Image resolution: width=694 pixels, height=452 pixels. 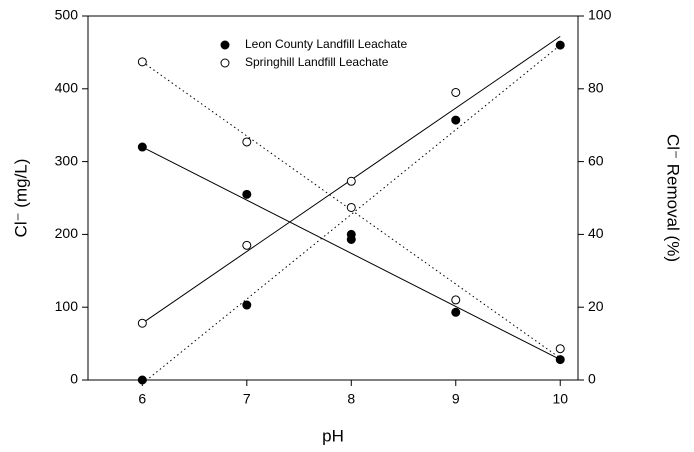 I want to click on legend-label: Leon County Landfill Leachate, so click(x=326, y=44).